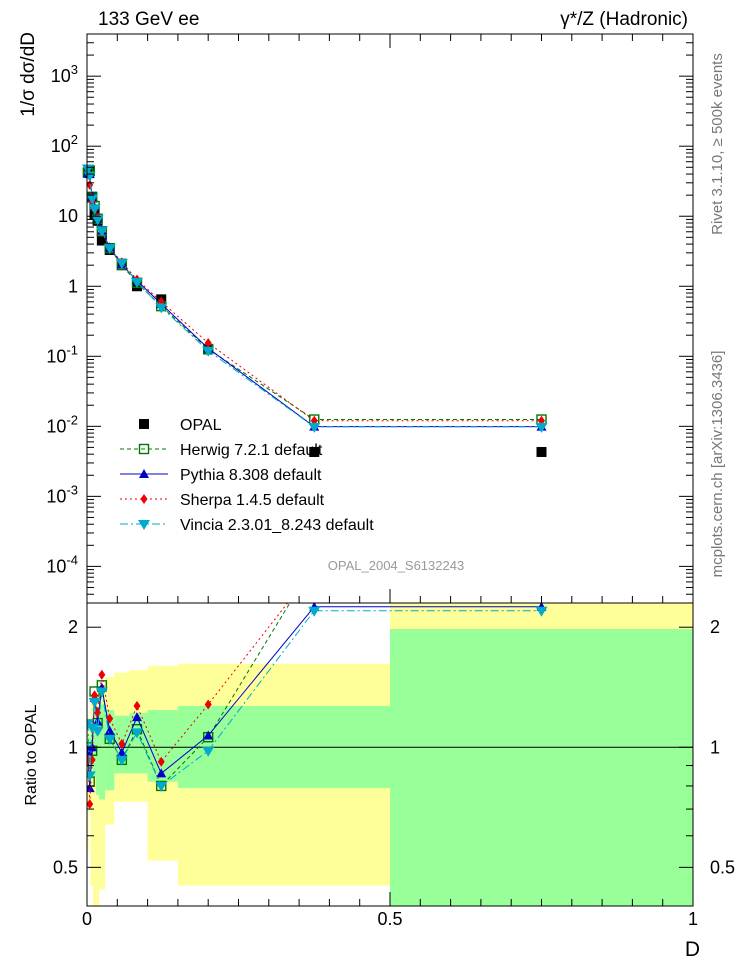 The image size is (746, 972). What do you see at coordinates (715, 627) in the screenshot?
I see `ratio-ytick-label-right: 2` at bounding box center [715, 627].